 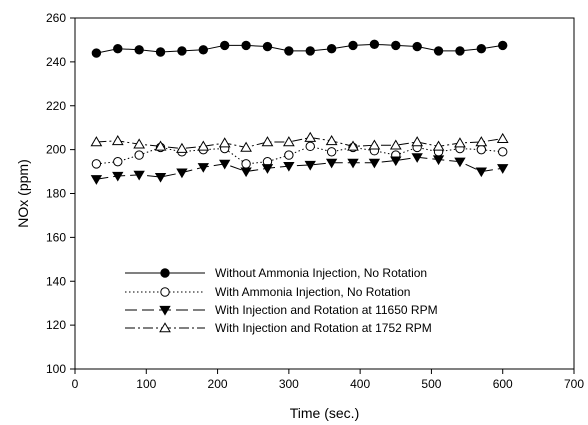 I want to click on x-tick-label: 0, so click(x=75, y=384).